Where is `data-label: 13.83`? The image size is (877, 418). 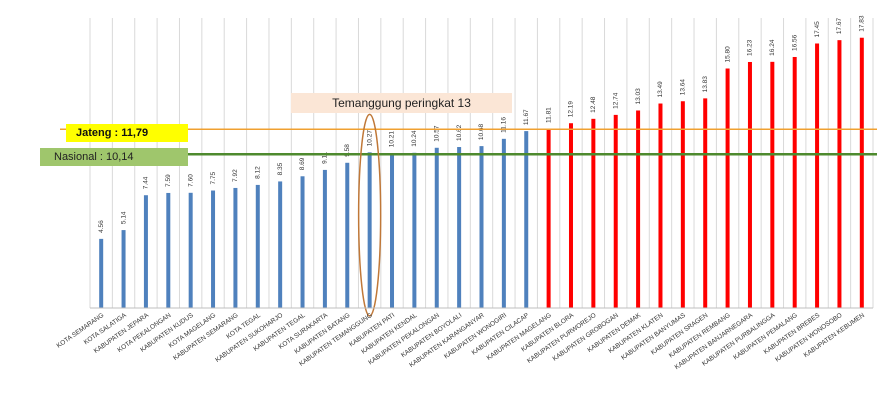
data-label: 13.83 is located at coordinates (705, 84).